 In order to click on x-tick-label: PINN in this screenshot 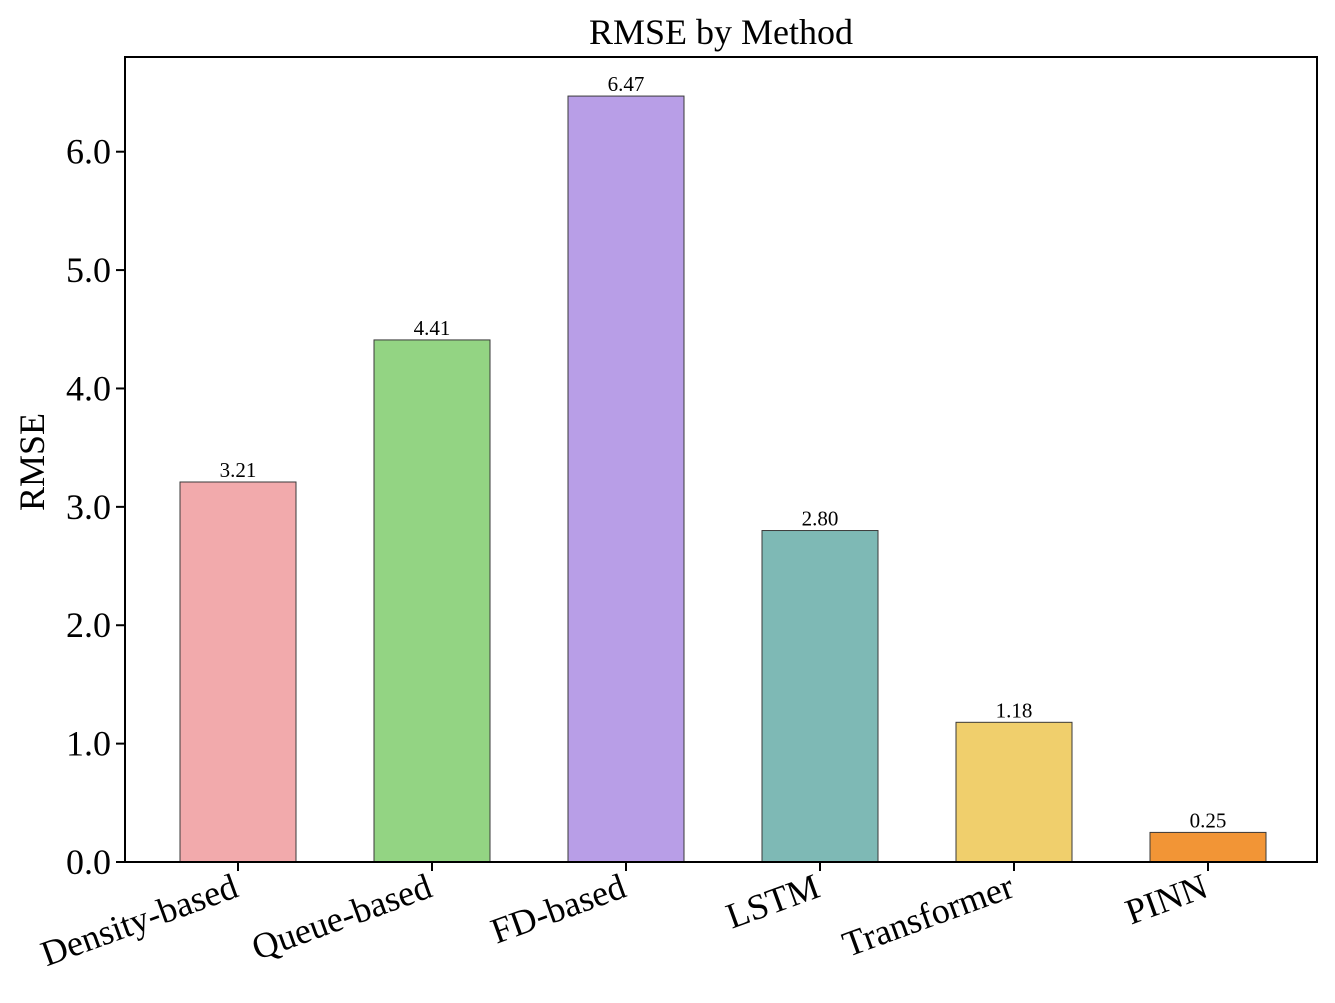, I will do `click(1166, 899)`.